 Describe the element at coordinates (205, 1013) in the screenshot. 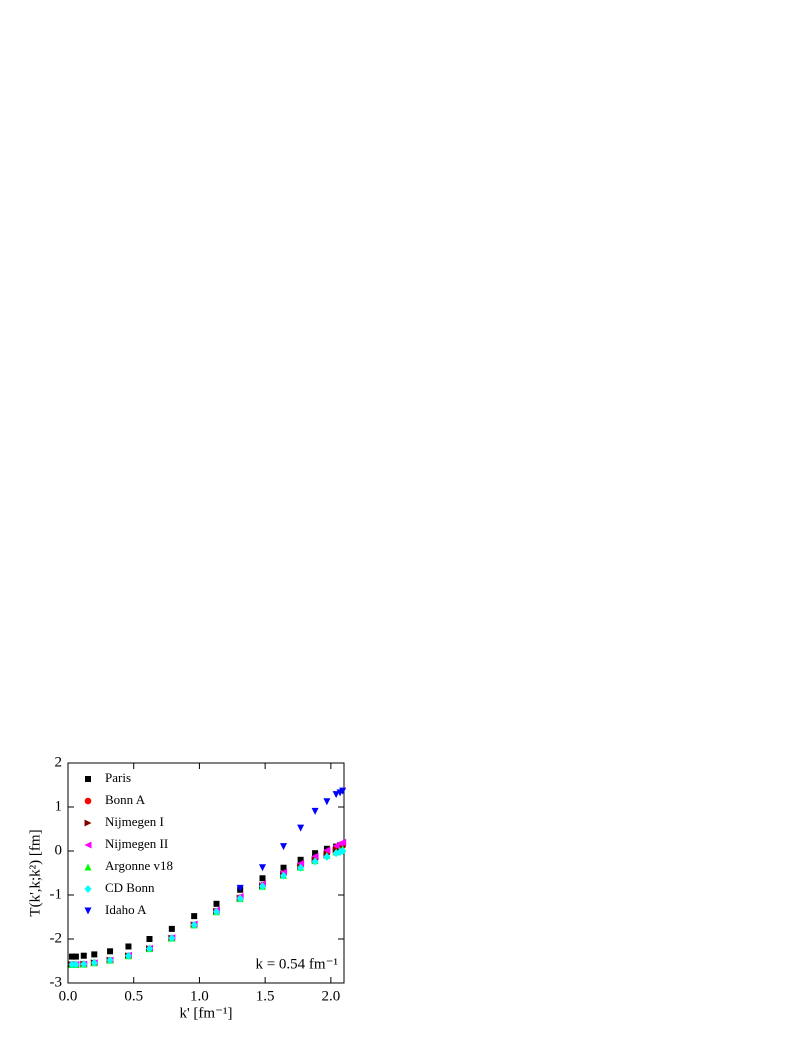

I see `x-axis-label: k' [fm⁻¹]` at that location.